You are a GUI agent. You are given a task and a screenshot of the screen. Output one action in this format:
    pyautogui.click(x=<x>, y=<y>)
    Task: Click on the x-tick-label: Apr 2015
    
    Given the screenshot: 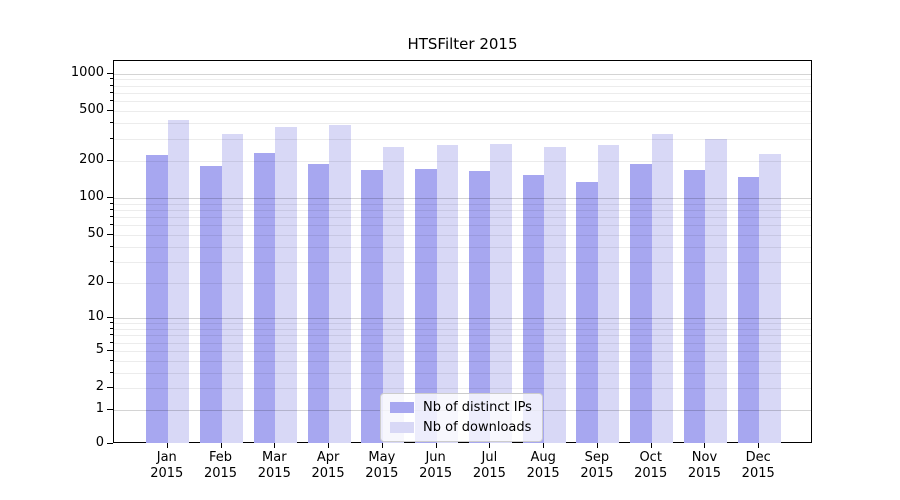 What is the action you would take?
    pyautogui.click(x=328, y=466)
    